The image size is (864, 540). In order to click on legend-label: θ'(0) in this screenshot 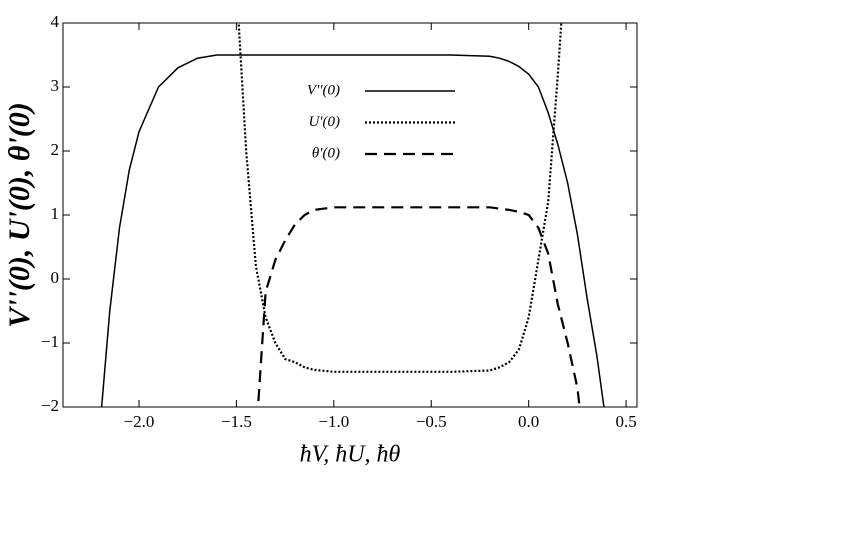, I will do `click(326, 153)`.